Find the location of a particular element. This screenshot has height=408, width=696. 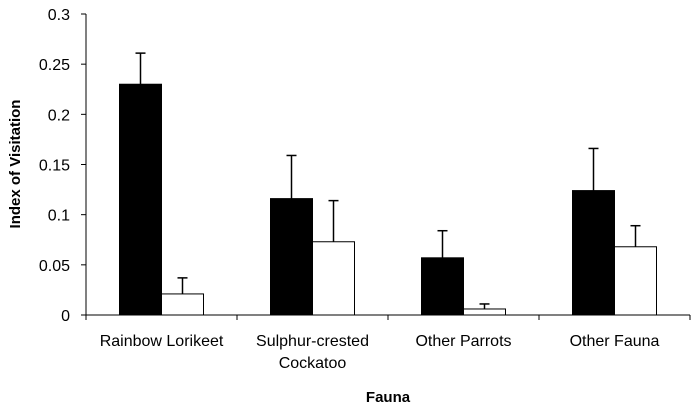

x-axis-title: Fauna is located at coordinates (388, 397).